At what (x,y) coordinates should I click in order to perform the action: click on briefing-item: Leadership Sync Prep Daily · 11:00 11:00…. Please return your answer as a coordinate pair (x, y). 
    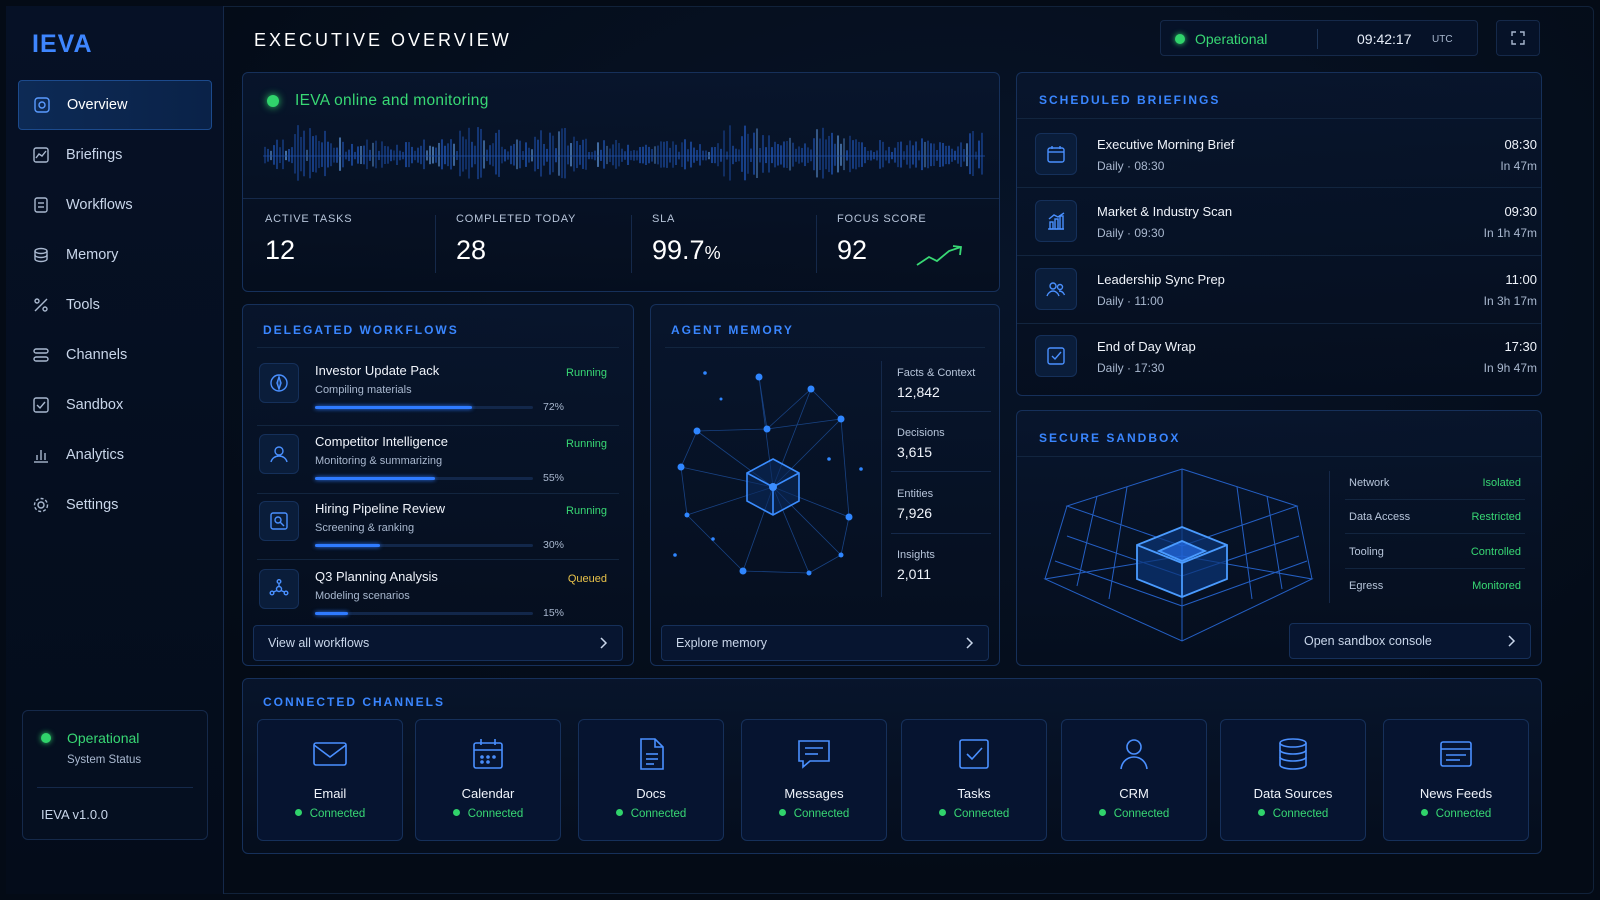
    Looking at the image, I should click on (1288, 296).